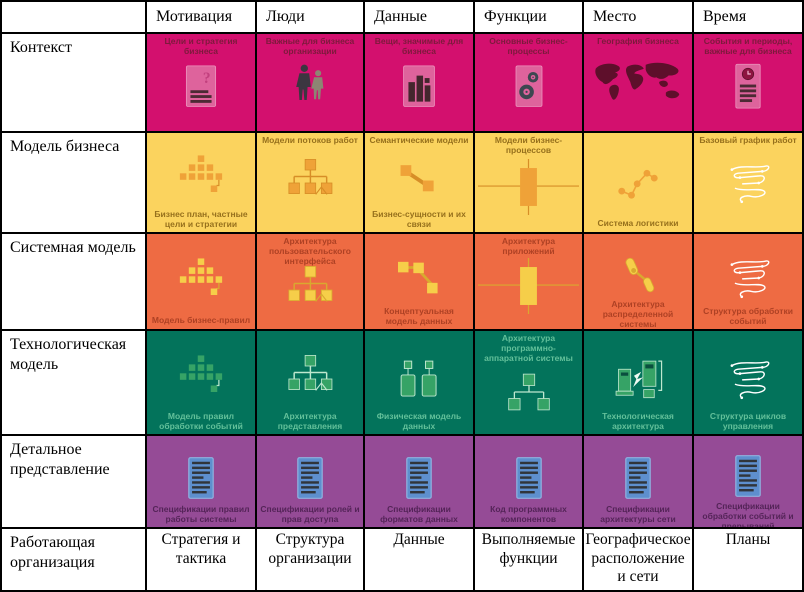  I want to click on cell-label: Базовый график работ, so click(748, 140).